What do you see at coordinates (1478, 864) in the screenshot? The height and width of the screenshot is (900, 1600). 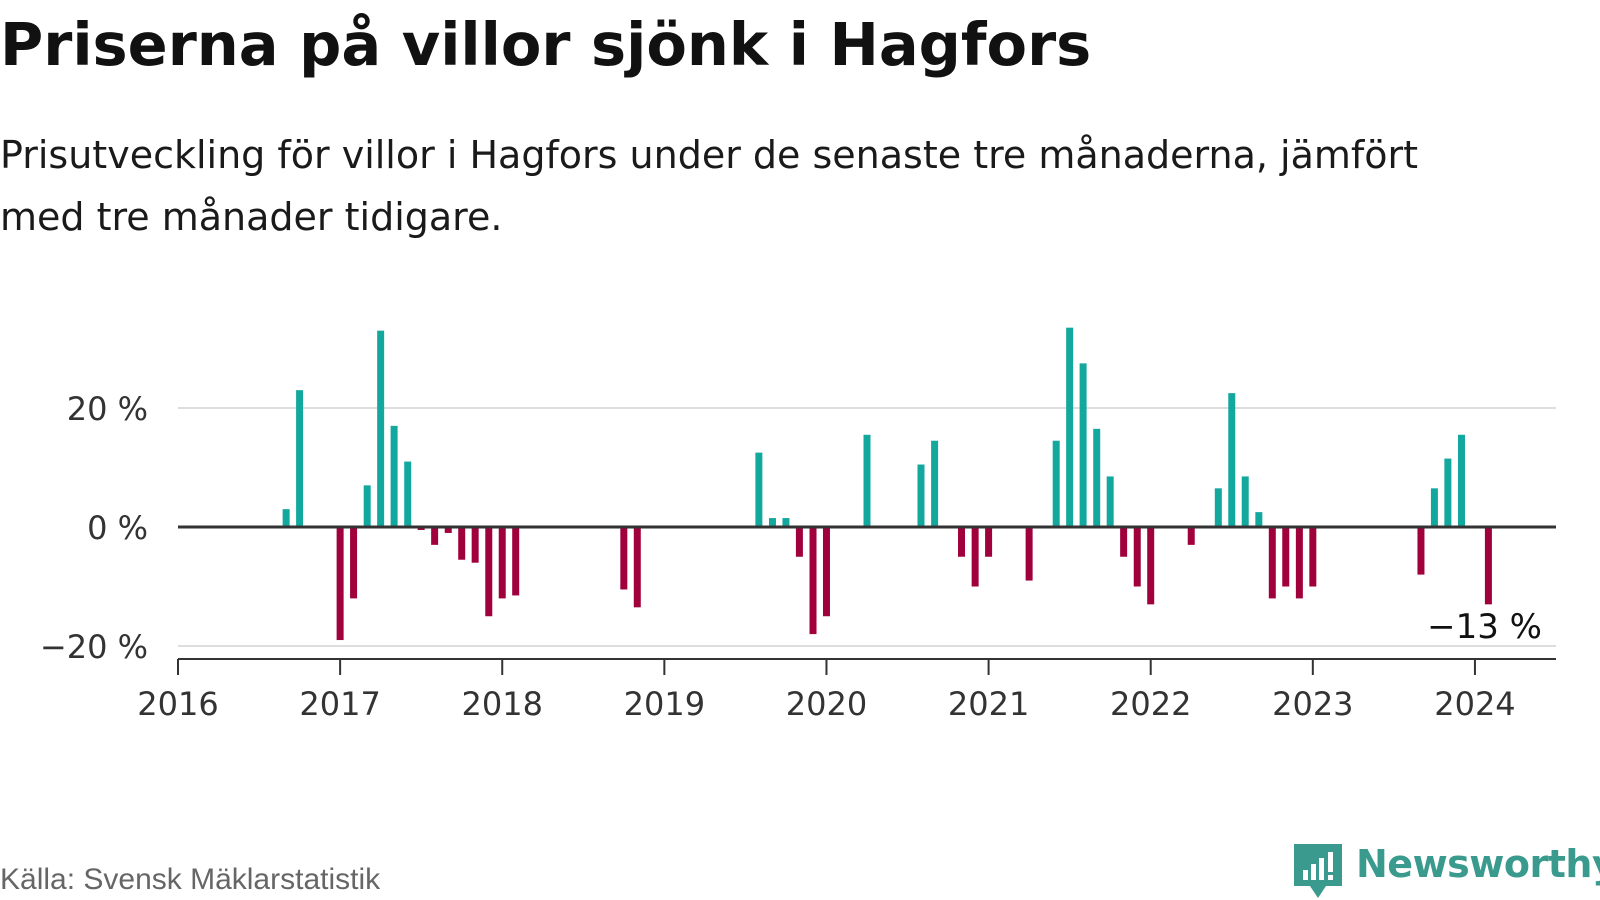 I see `brand-name: Newsworthy` at bounding box center [1478, 864].